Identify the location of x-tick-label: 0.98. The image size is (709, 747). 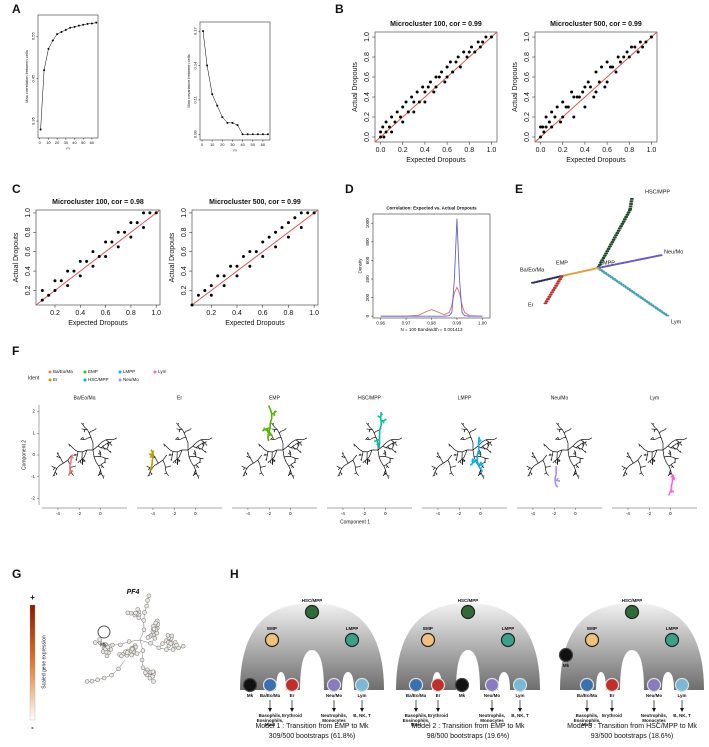
(431, 323).